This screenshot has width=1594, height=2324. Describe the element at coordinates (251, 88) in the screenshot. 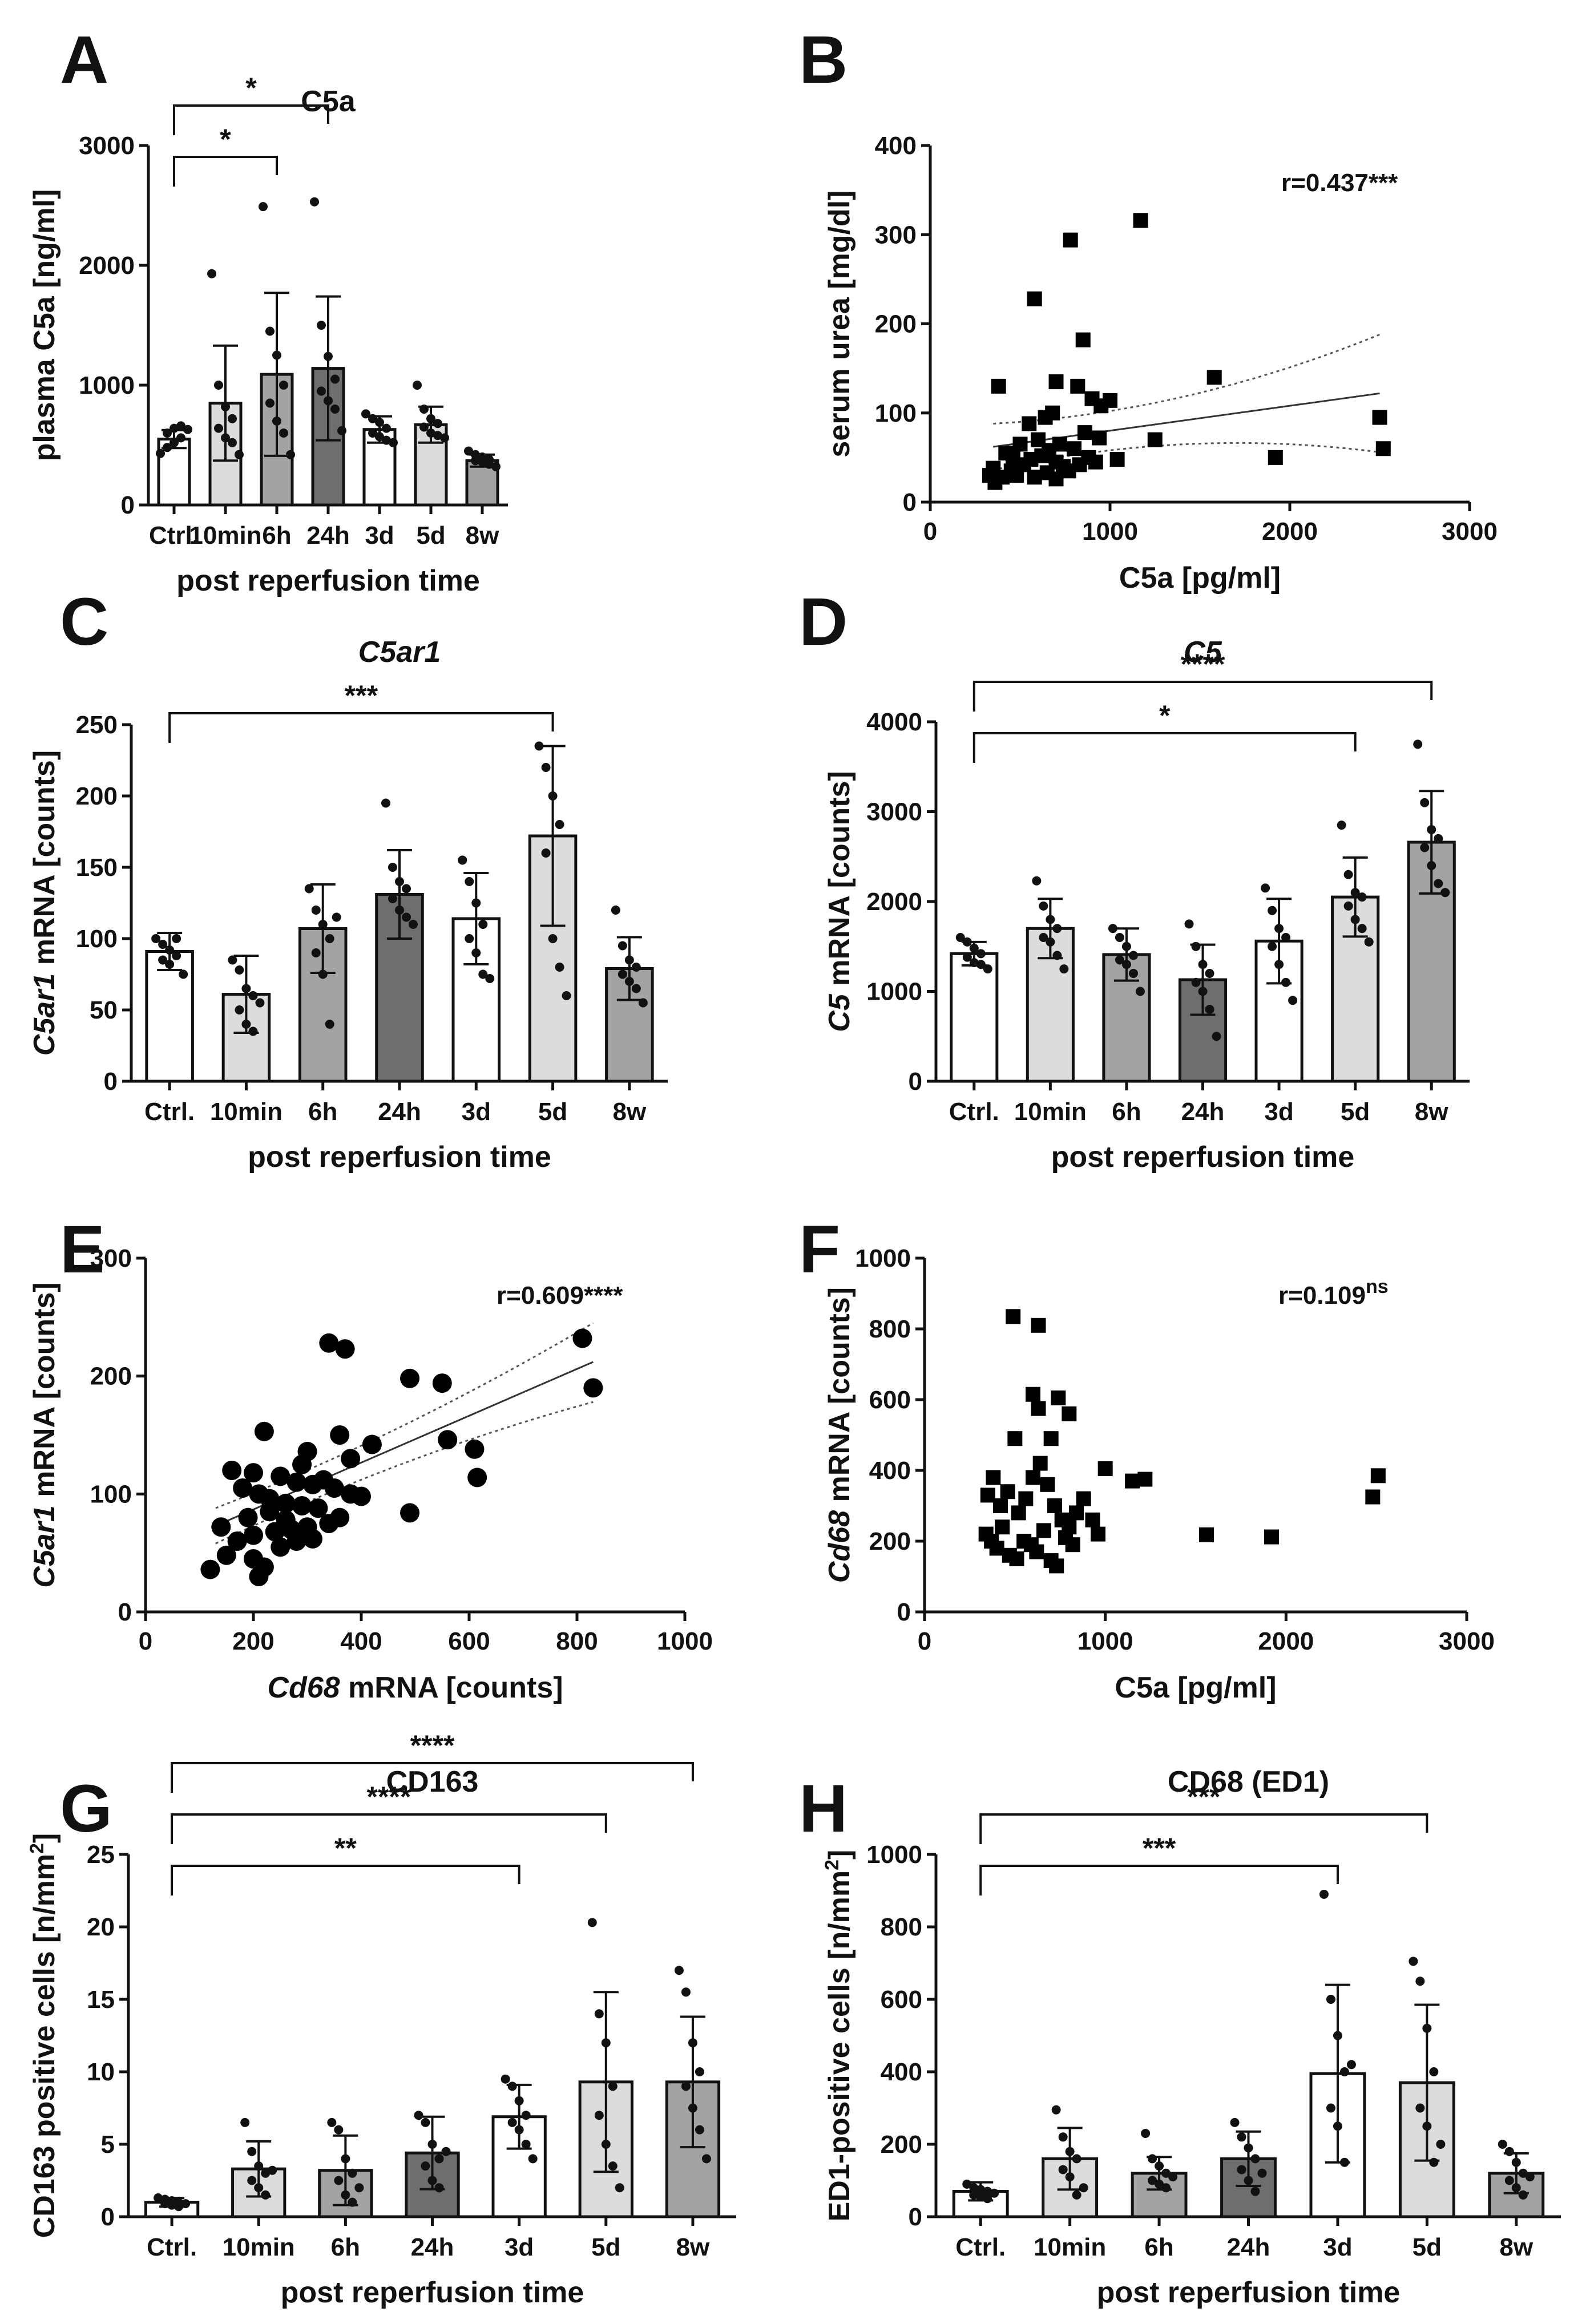

I see `significance-label: *` at that location.